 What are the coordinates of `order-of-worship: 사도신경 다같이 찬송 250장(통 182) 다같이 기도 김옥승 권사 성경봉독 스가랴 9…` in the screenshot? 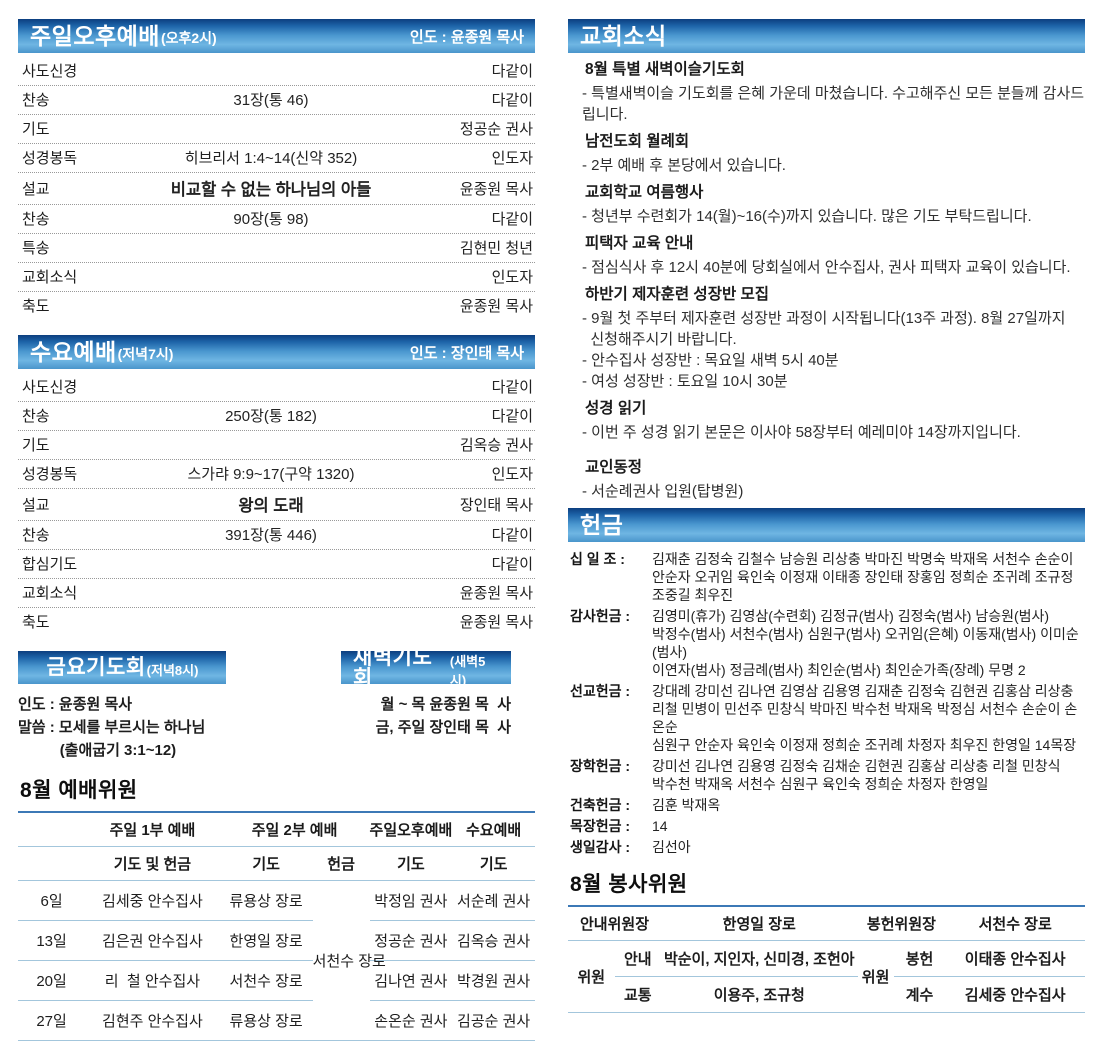 It's located at (276, 504).